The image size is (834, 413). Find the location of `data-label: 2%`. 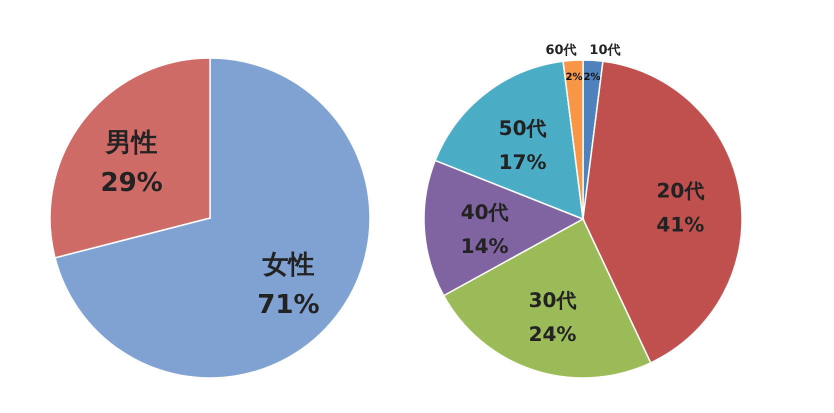

data-label: 2% is located at coordinates (574, 78).